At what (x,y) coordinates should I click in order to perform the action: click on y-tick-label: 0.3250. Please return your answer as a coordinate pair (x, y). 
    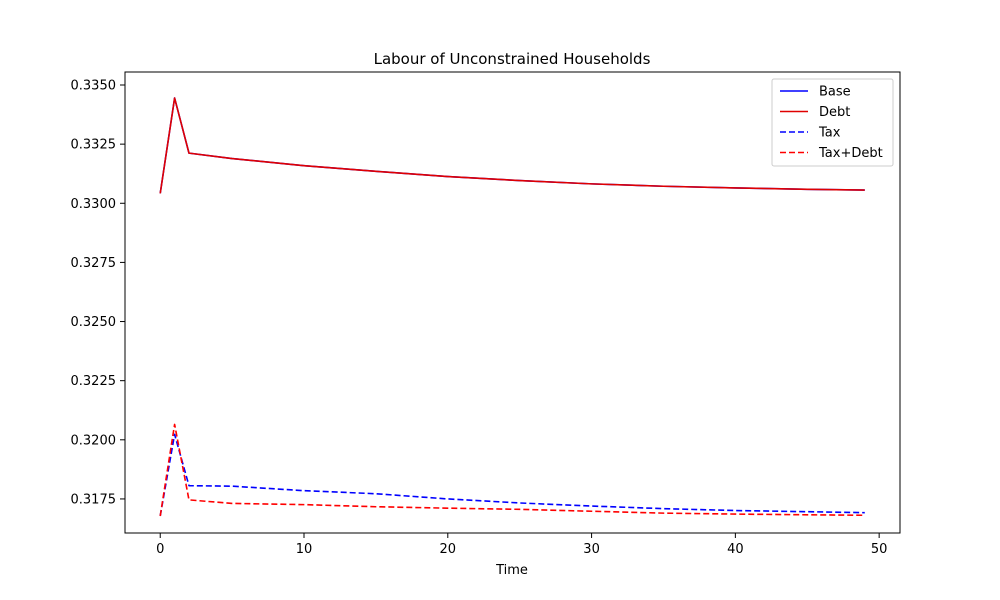
    Looking at the image, I should click on (94, 322).